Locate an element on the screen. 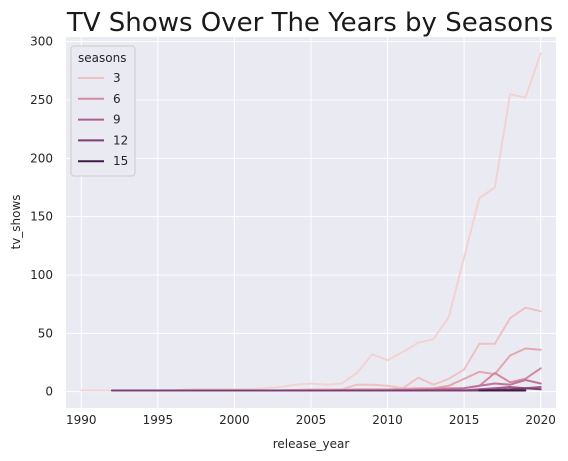 The height and width of the screenshot is (461, 568). x-tick-label: 1995 is located at coordinates (158, 420).